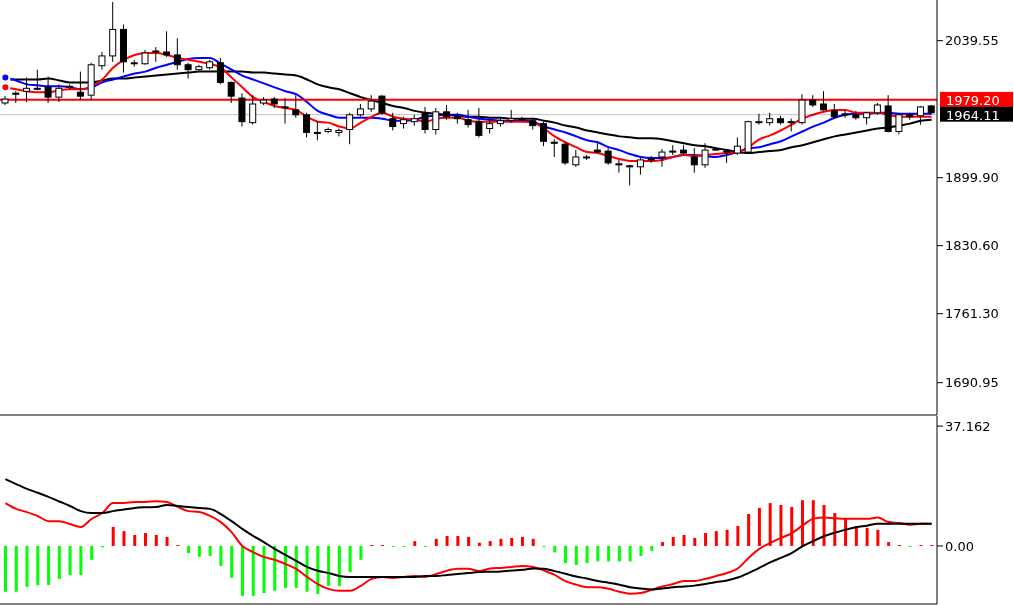 Image resolution: width=1014 pixels, height=605 pixels. I want to click on y-tick-label: 2039.55, so click(972, 41).